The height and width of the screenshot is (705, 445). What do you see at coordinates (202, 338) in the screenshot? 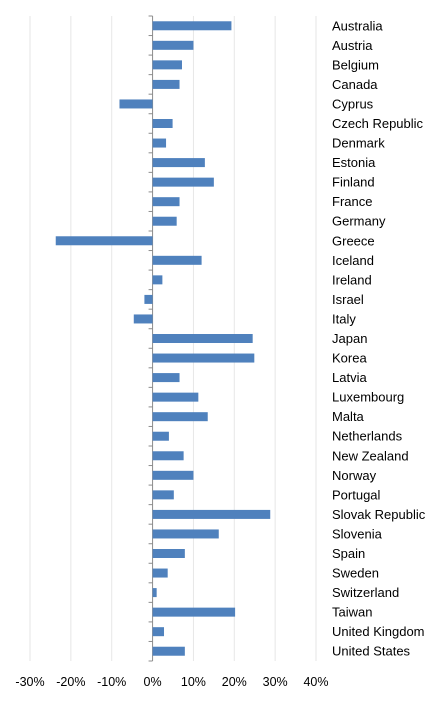
I see `bar-japan` at bounding box center [202, 338].